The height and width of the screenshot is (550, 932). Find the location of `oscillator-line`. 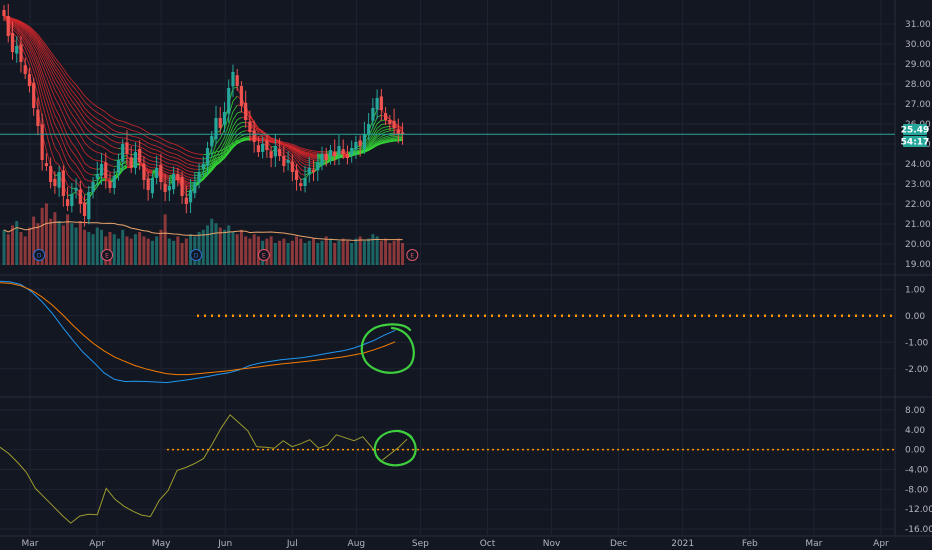

oscillator-line is located at coordinates (204, 469).